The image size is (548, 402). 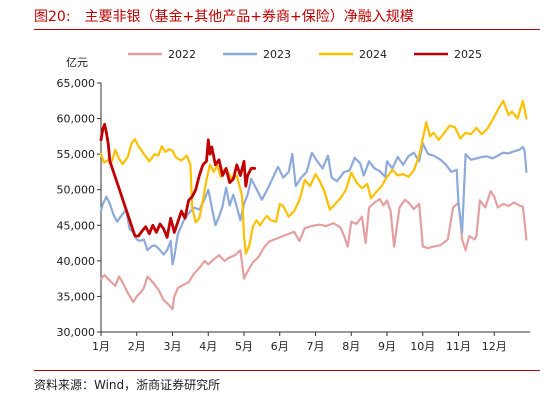 What do you see at coordinates (101, 346) in the screenshot?
I see `x-tick-label: 1月` at bounding box center [101, 346].